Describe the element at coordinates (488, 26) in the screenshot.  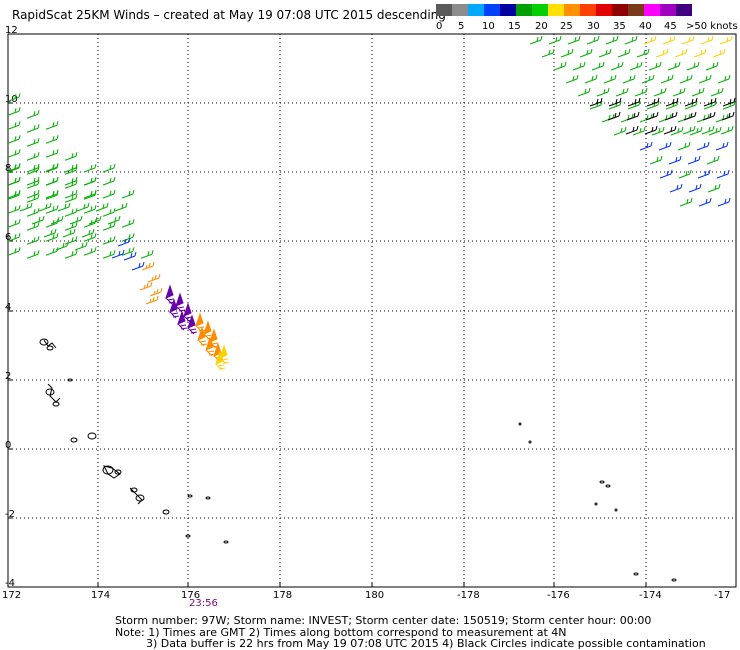
I see `legend-label: 10` at that location.